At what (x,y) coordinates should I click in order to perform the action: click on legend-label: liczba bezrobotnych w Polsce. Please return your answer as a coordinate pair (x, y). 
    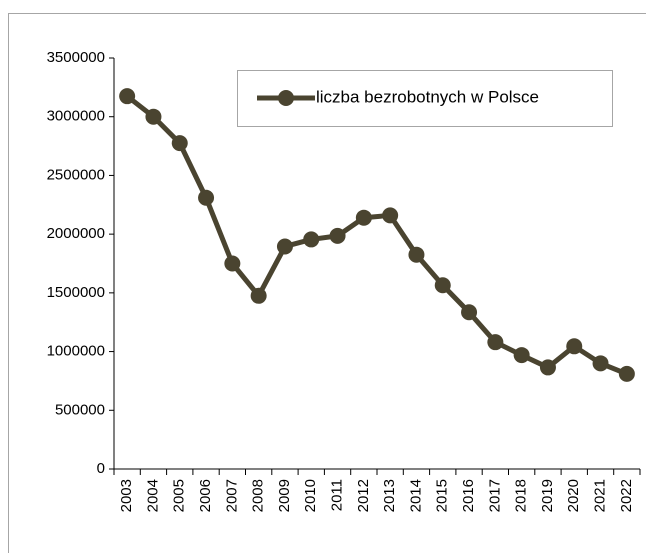
    Looking at the image, I should click on (427, 96).